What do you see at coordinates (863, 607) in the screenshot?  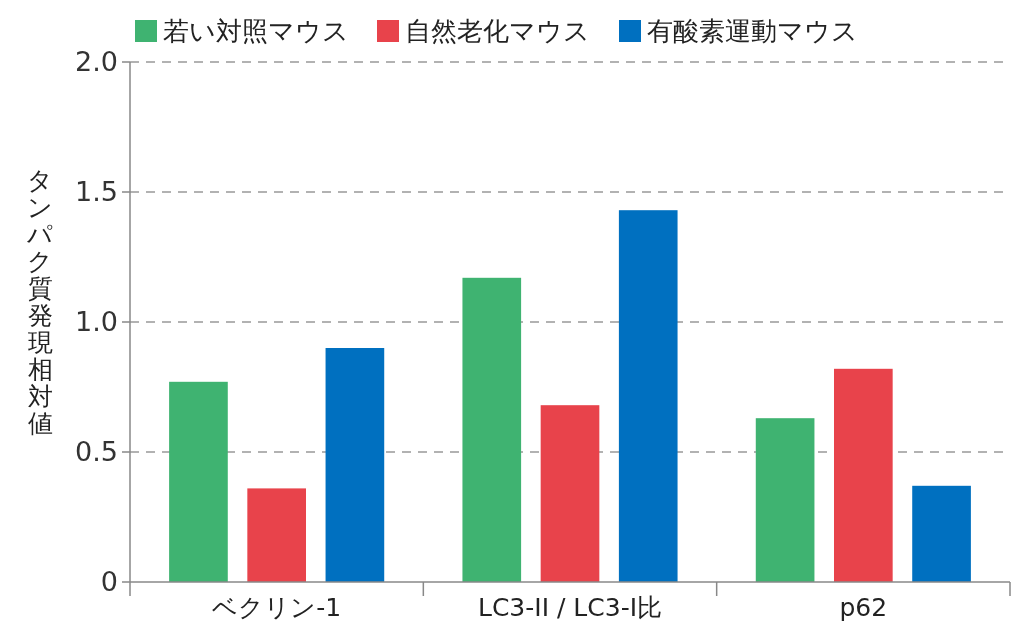 I see `x-tick-label: p62` at bounding box center [863, 607].